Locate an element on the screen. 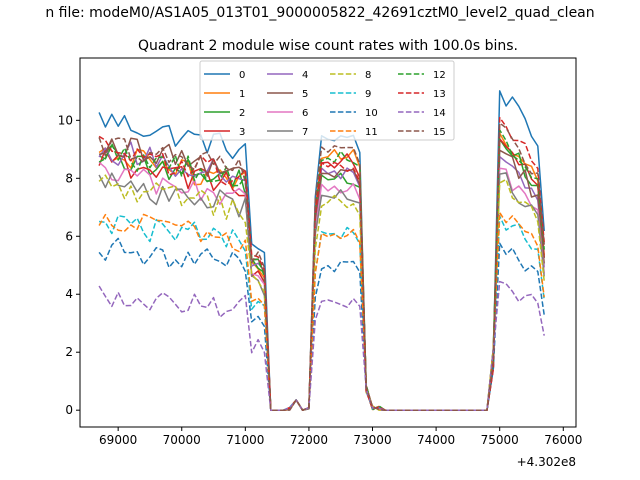  y-axis: 0 2 4 6 8 10 is located at coordinates (69, 265).